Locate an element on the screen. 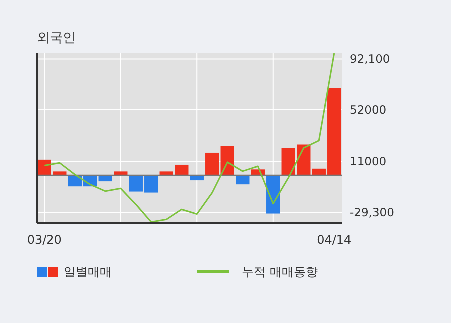  legend-label: 누적 매매동향 is located at coordinates (280, 272).